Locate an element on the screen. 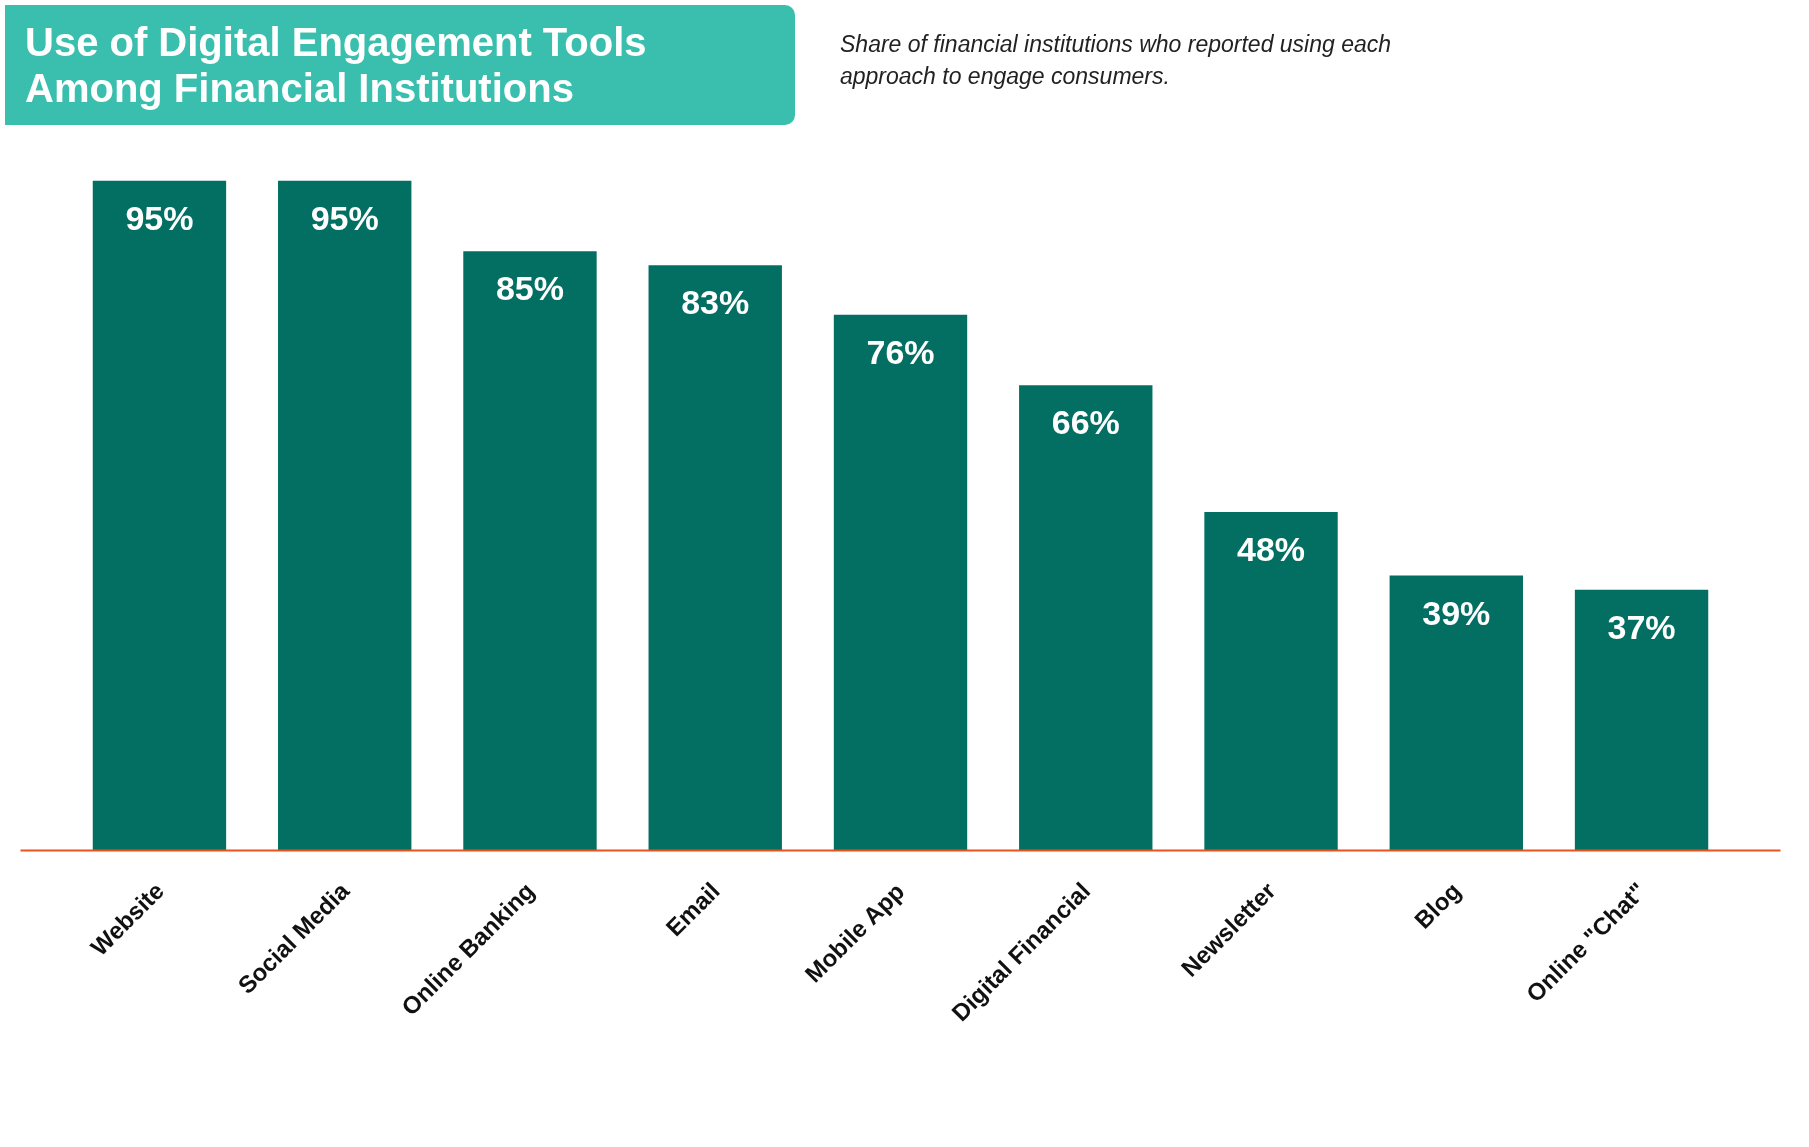  data-label: 76% is located at coordinates (900, 351).